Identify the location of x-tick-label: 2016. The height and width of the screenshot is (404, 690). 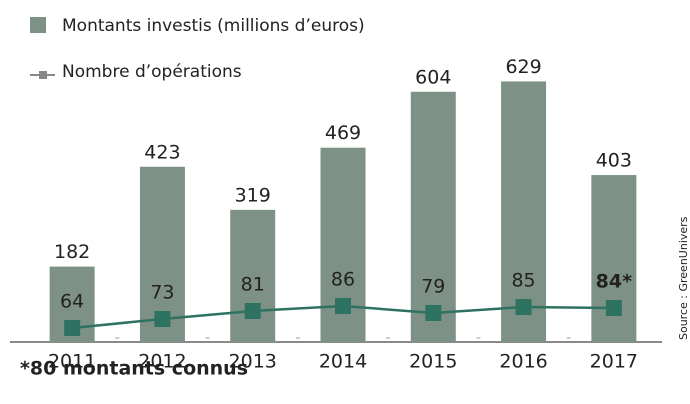
(523, 362).